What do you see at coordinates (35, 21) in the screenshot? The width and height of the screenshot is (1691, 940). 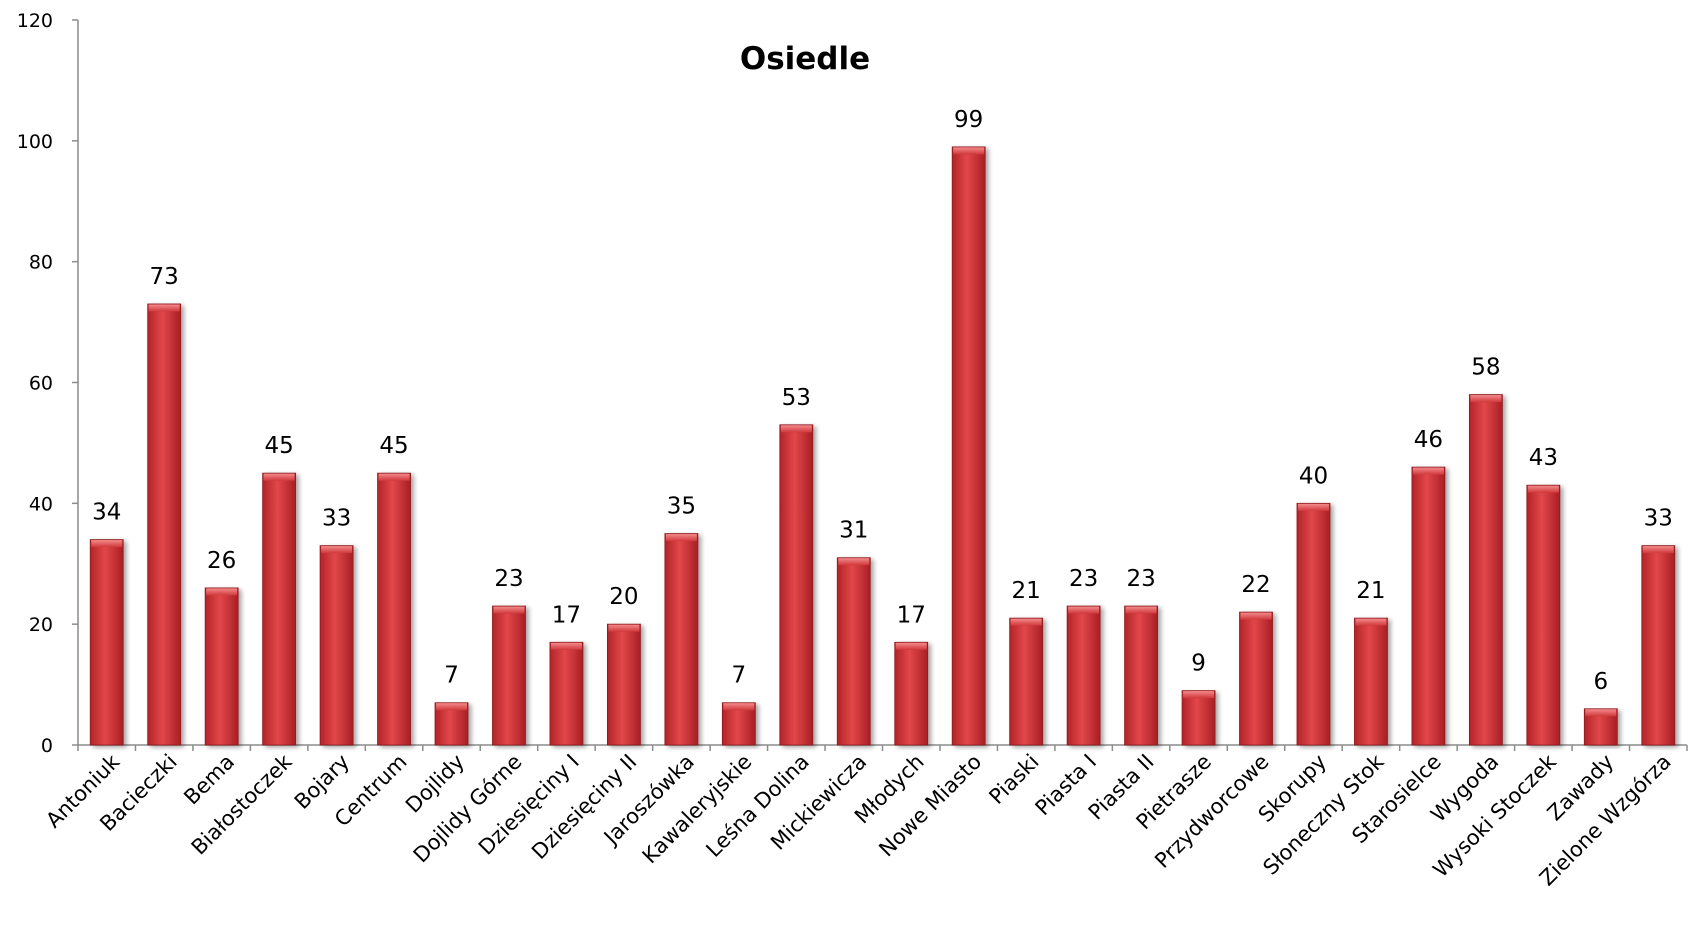 I see `y-tick-label: 120` at bounding box center [35, 21].